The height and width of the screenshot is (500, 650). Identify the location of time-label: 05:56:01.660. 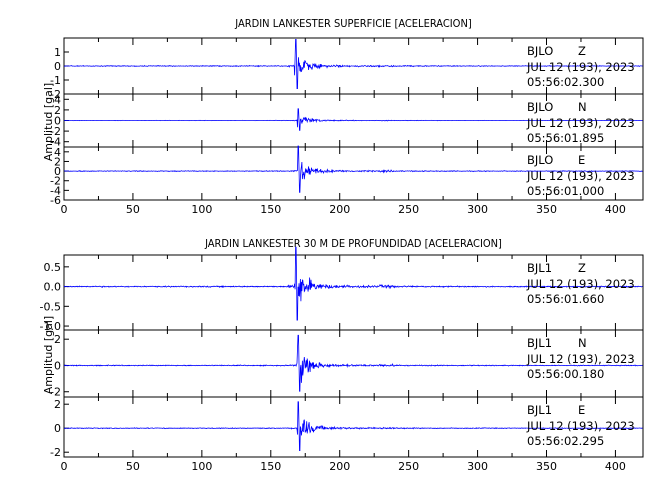
(565, 299).